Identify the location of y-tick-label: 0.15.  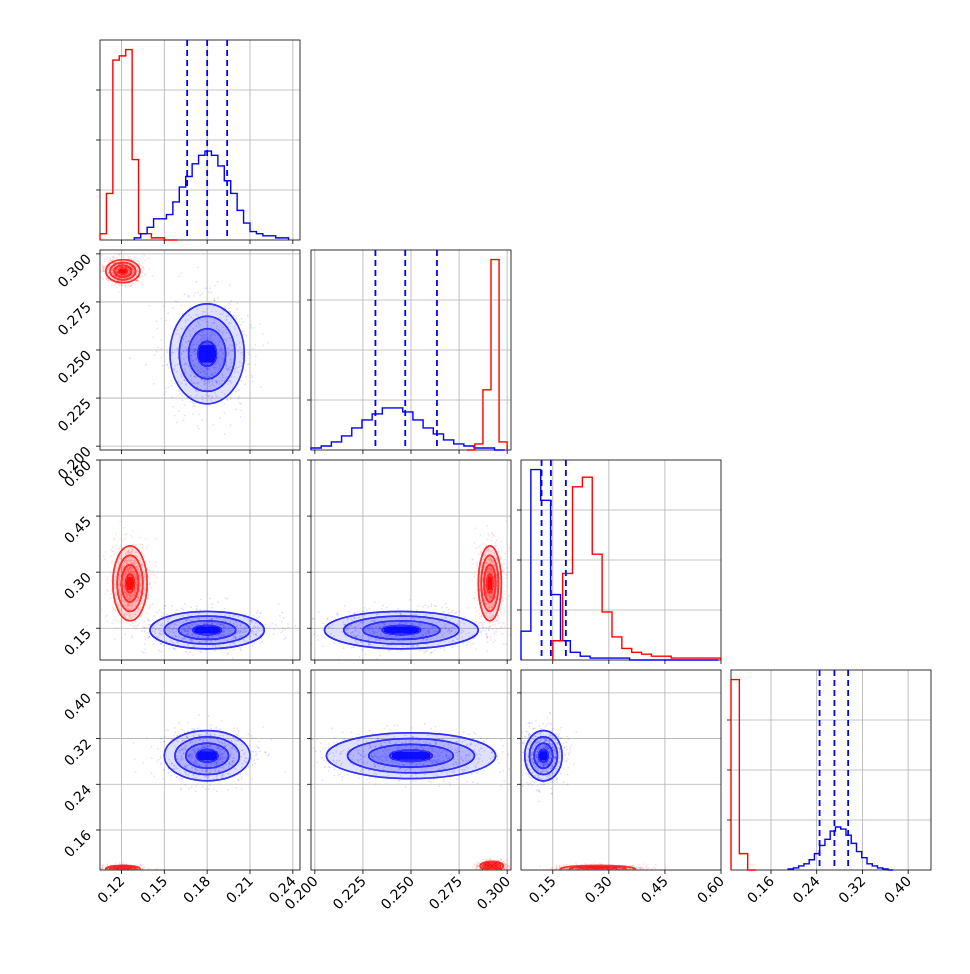
(77, 642).